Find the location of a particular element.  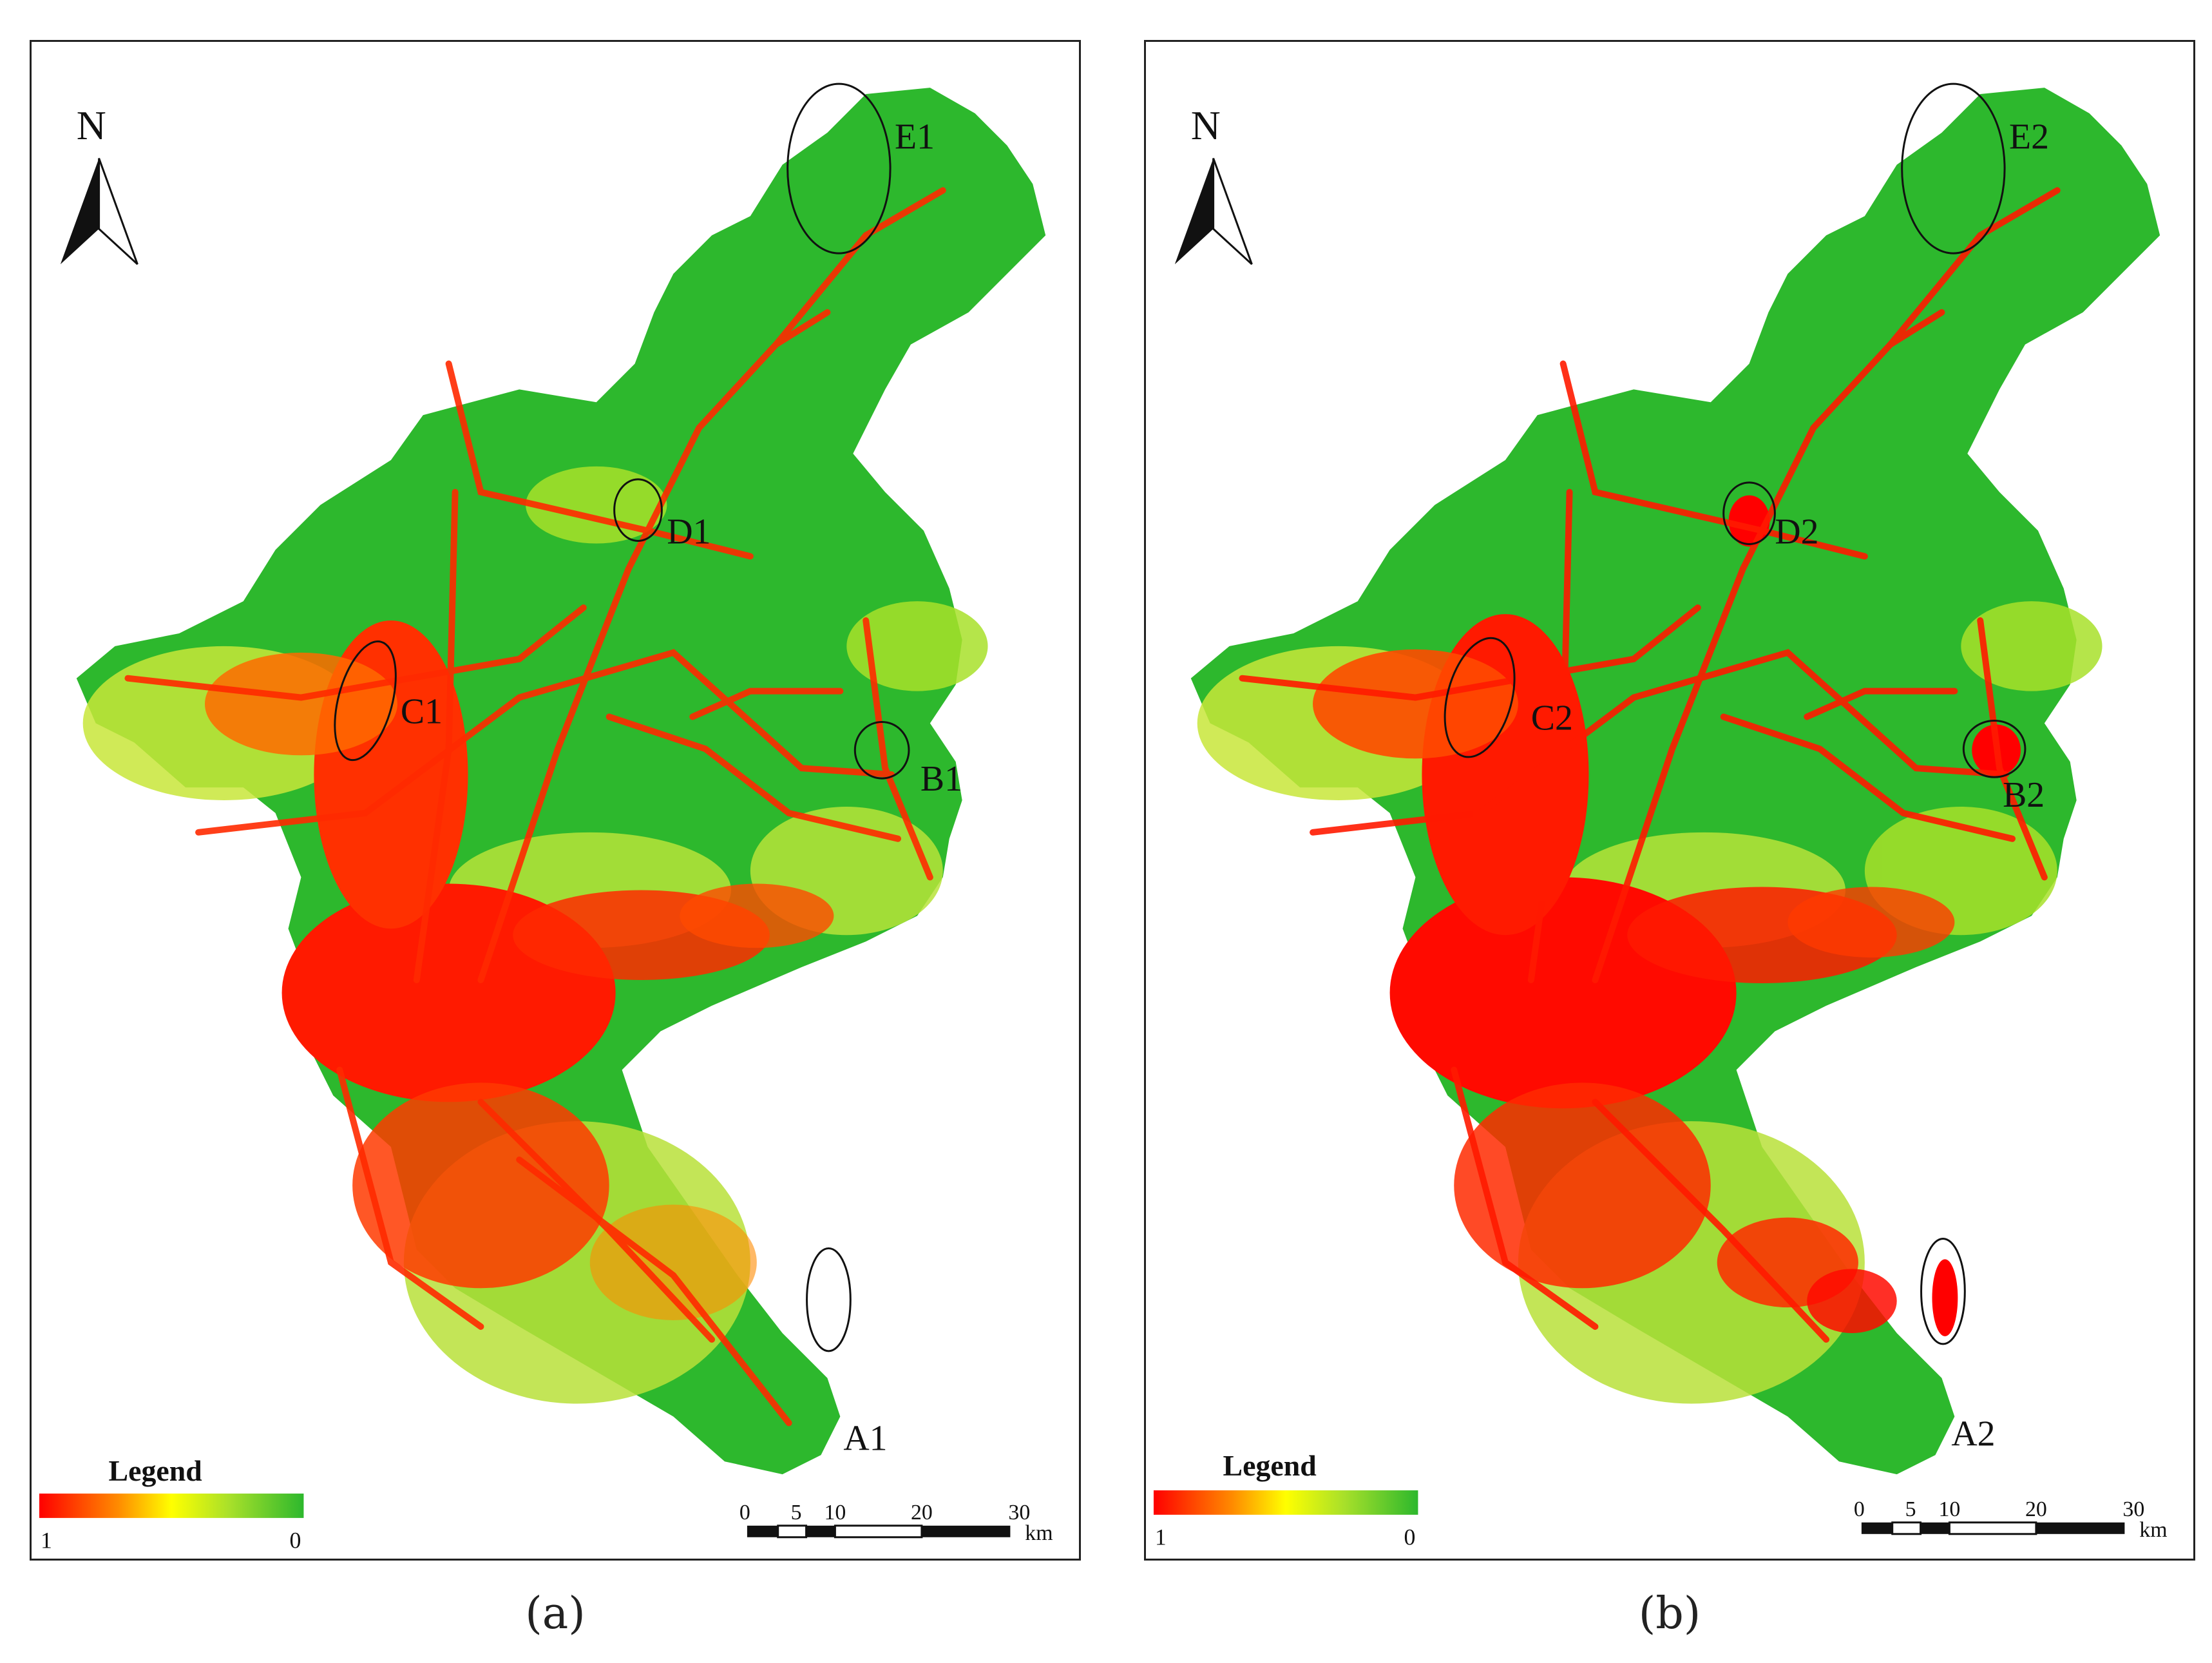

region-label-d2: D2 is located at coordinates (1796, 532).